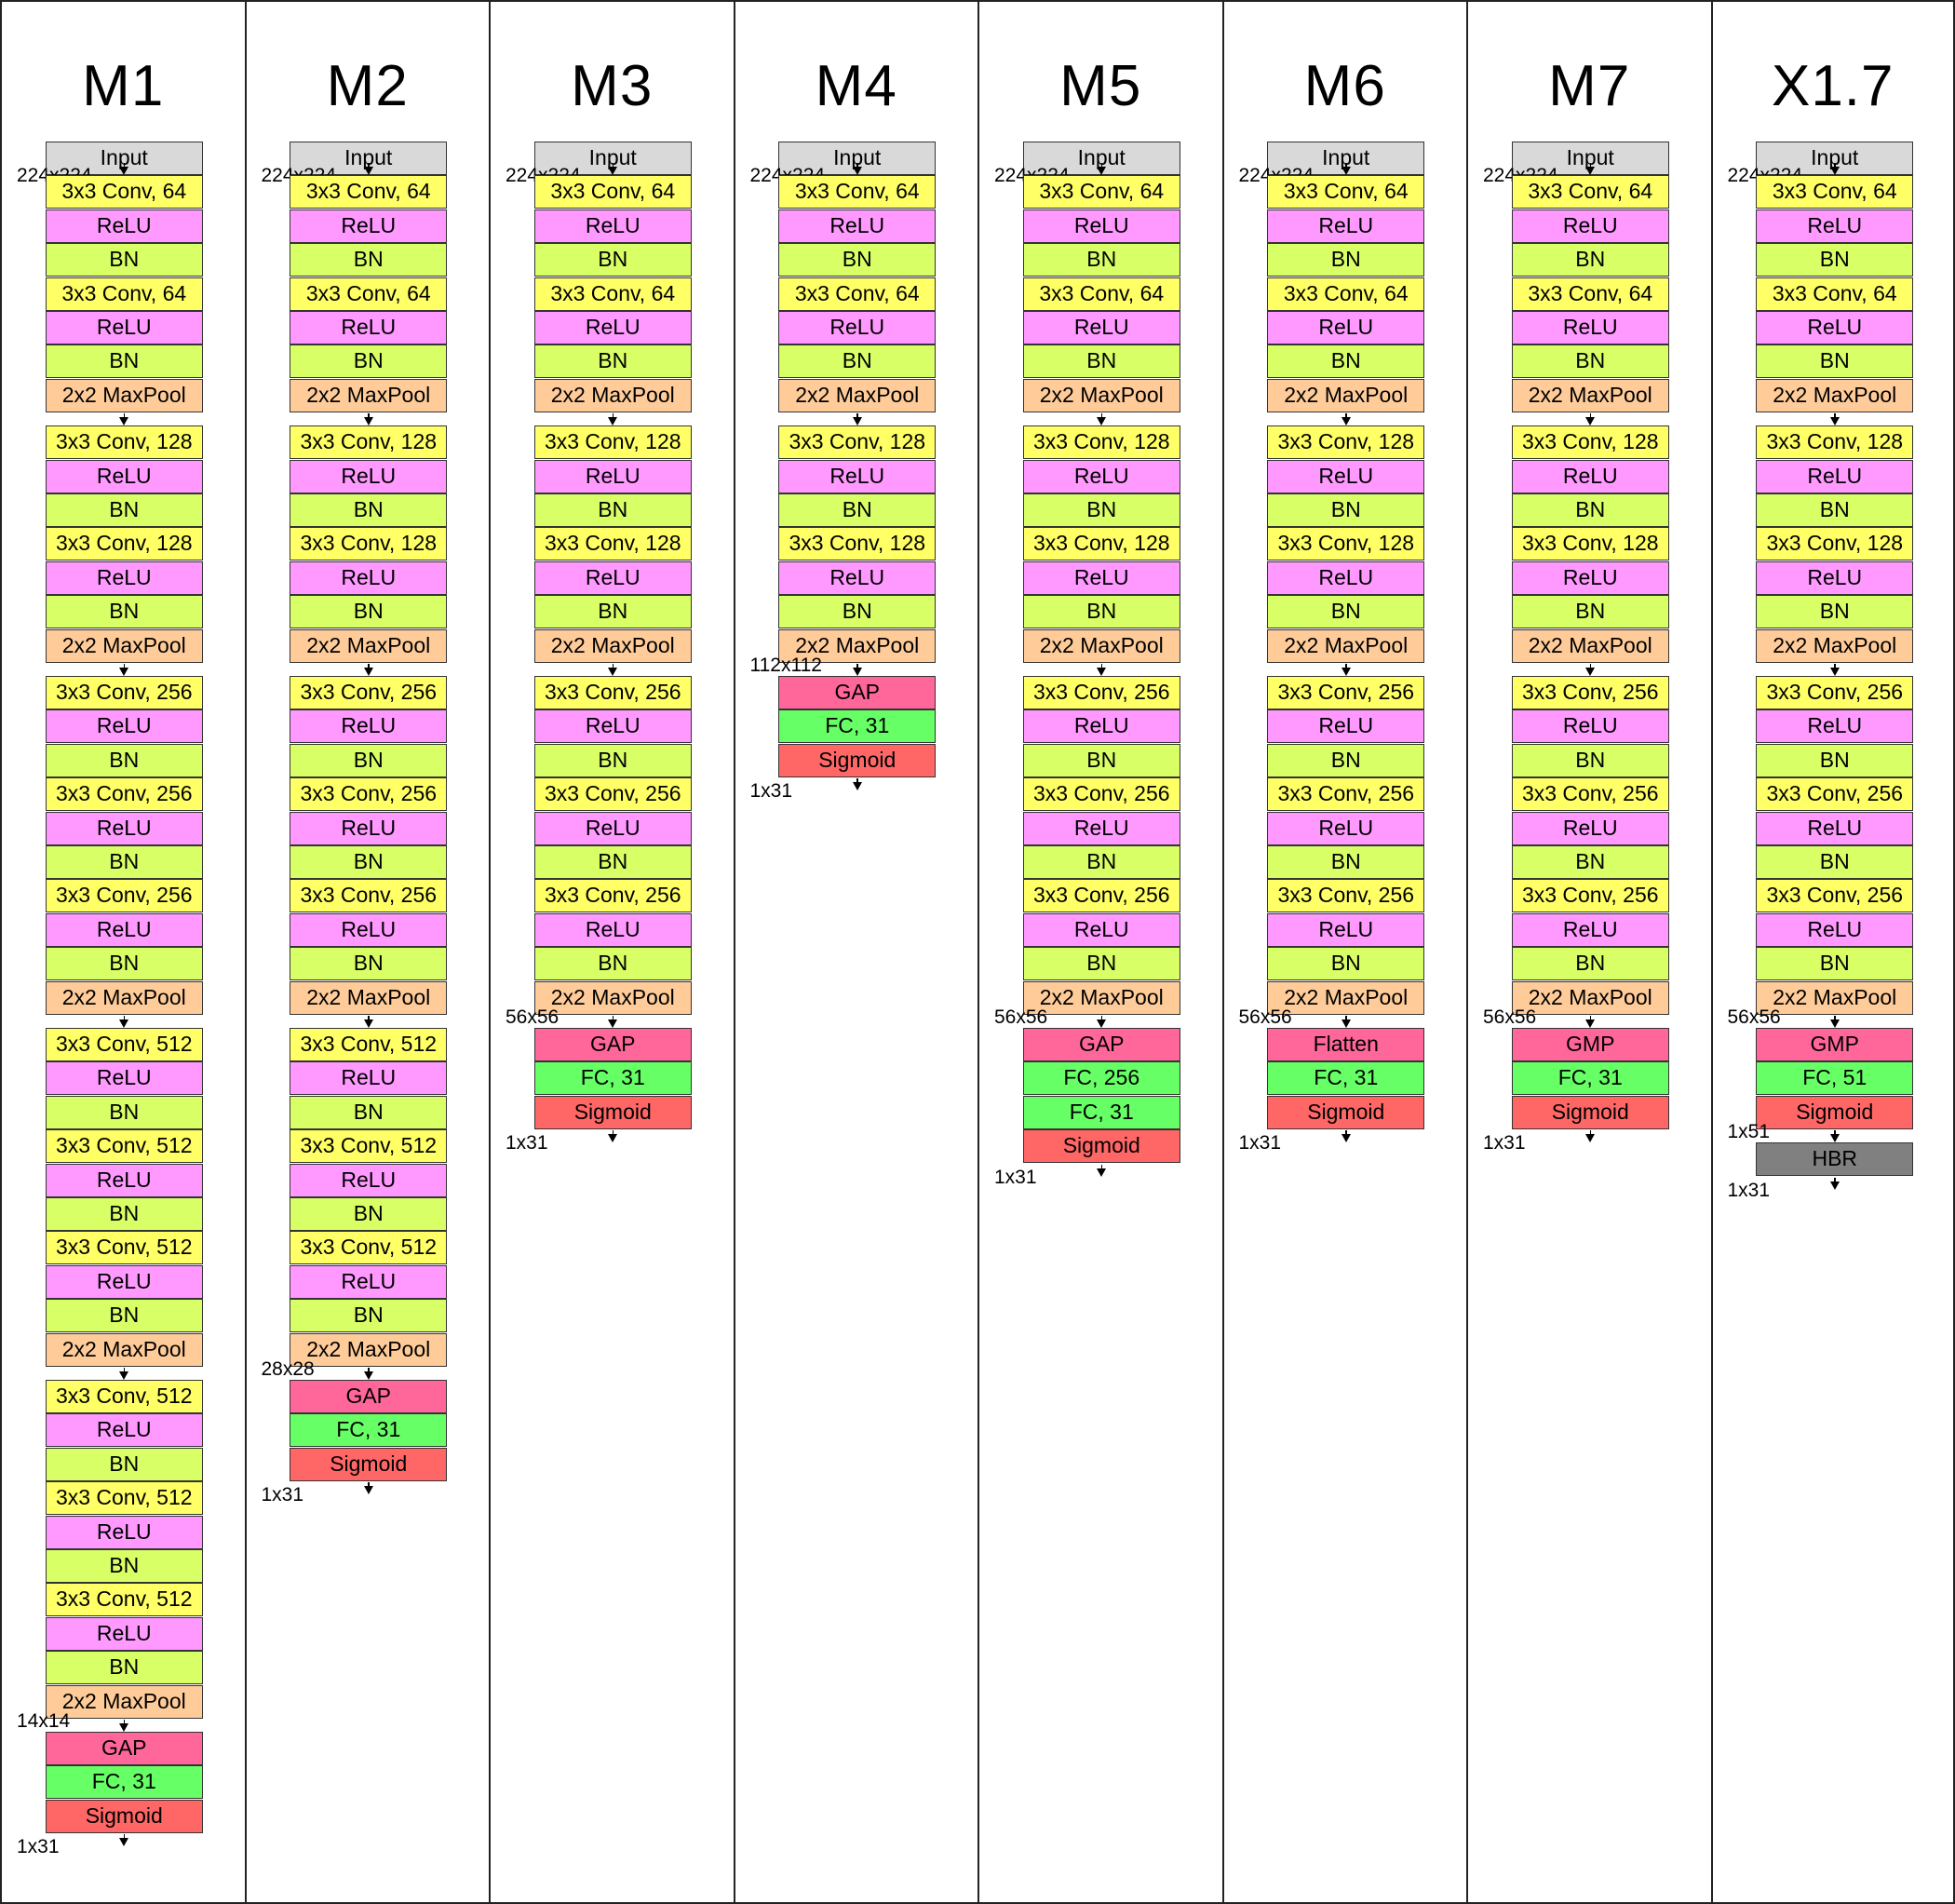 This screenshot has height=1904, width=1955. I want to click on model-title: M5, so click(1100, 86).